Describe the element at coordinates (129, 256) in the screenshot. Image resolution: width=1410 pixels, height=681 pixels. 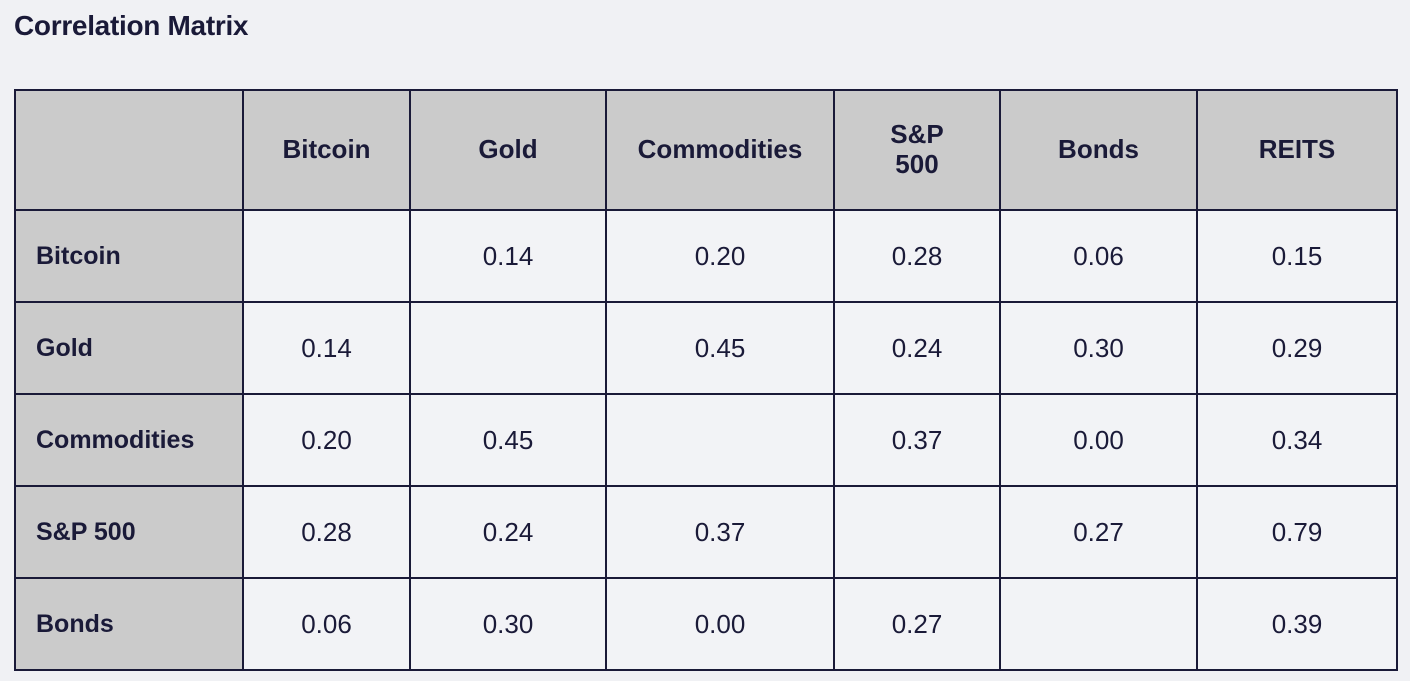
I see `row-header-bitcoin: Bitcoin` at that location.